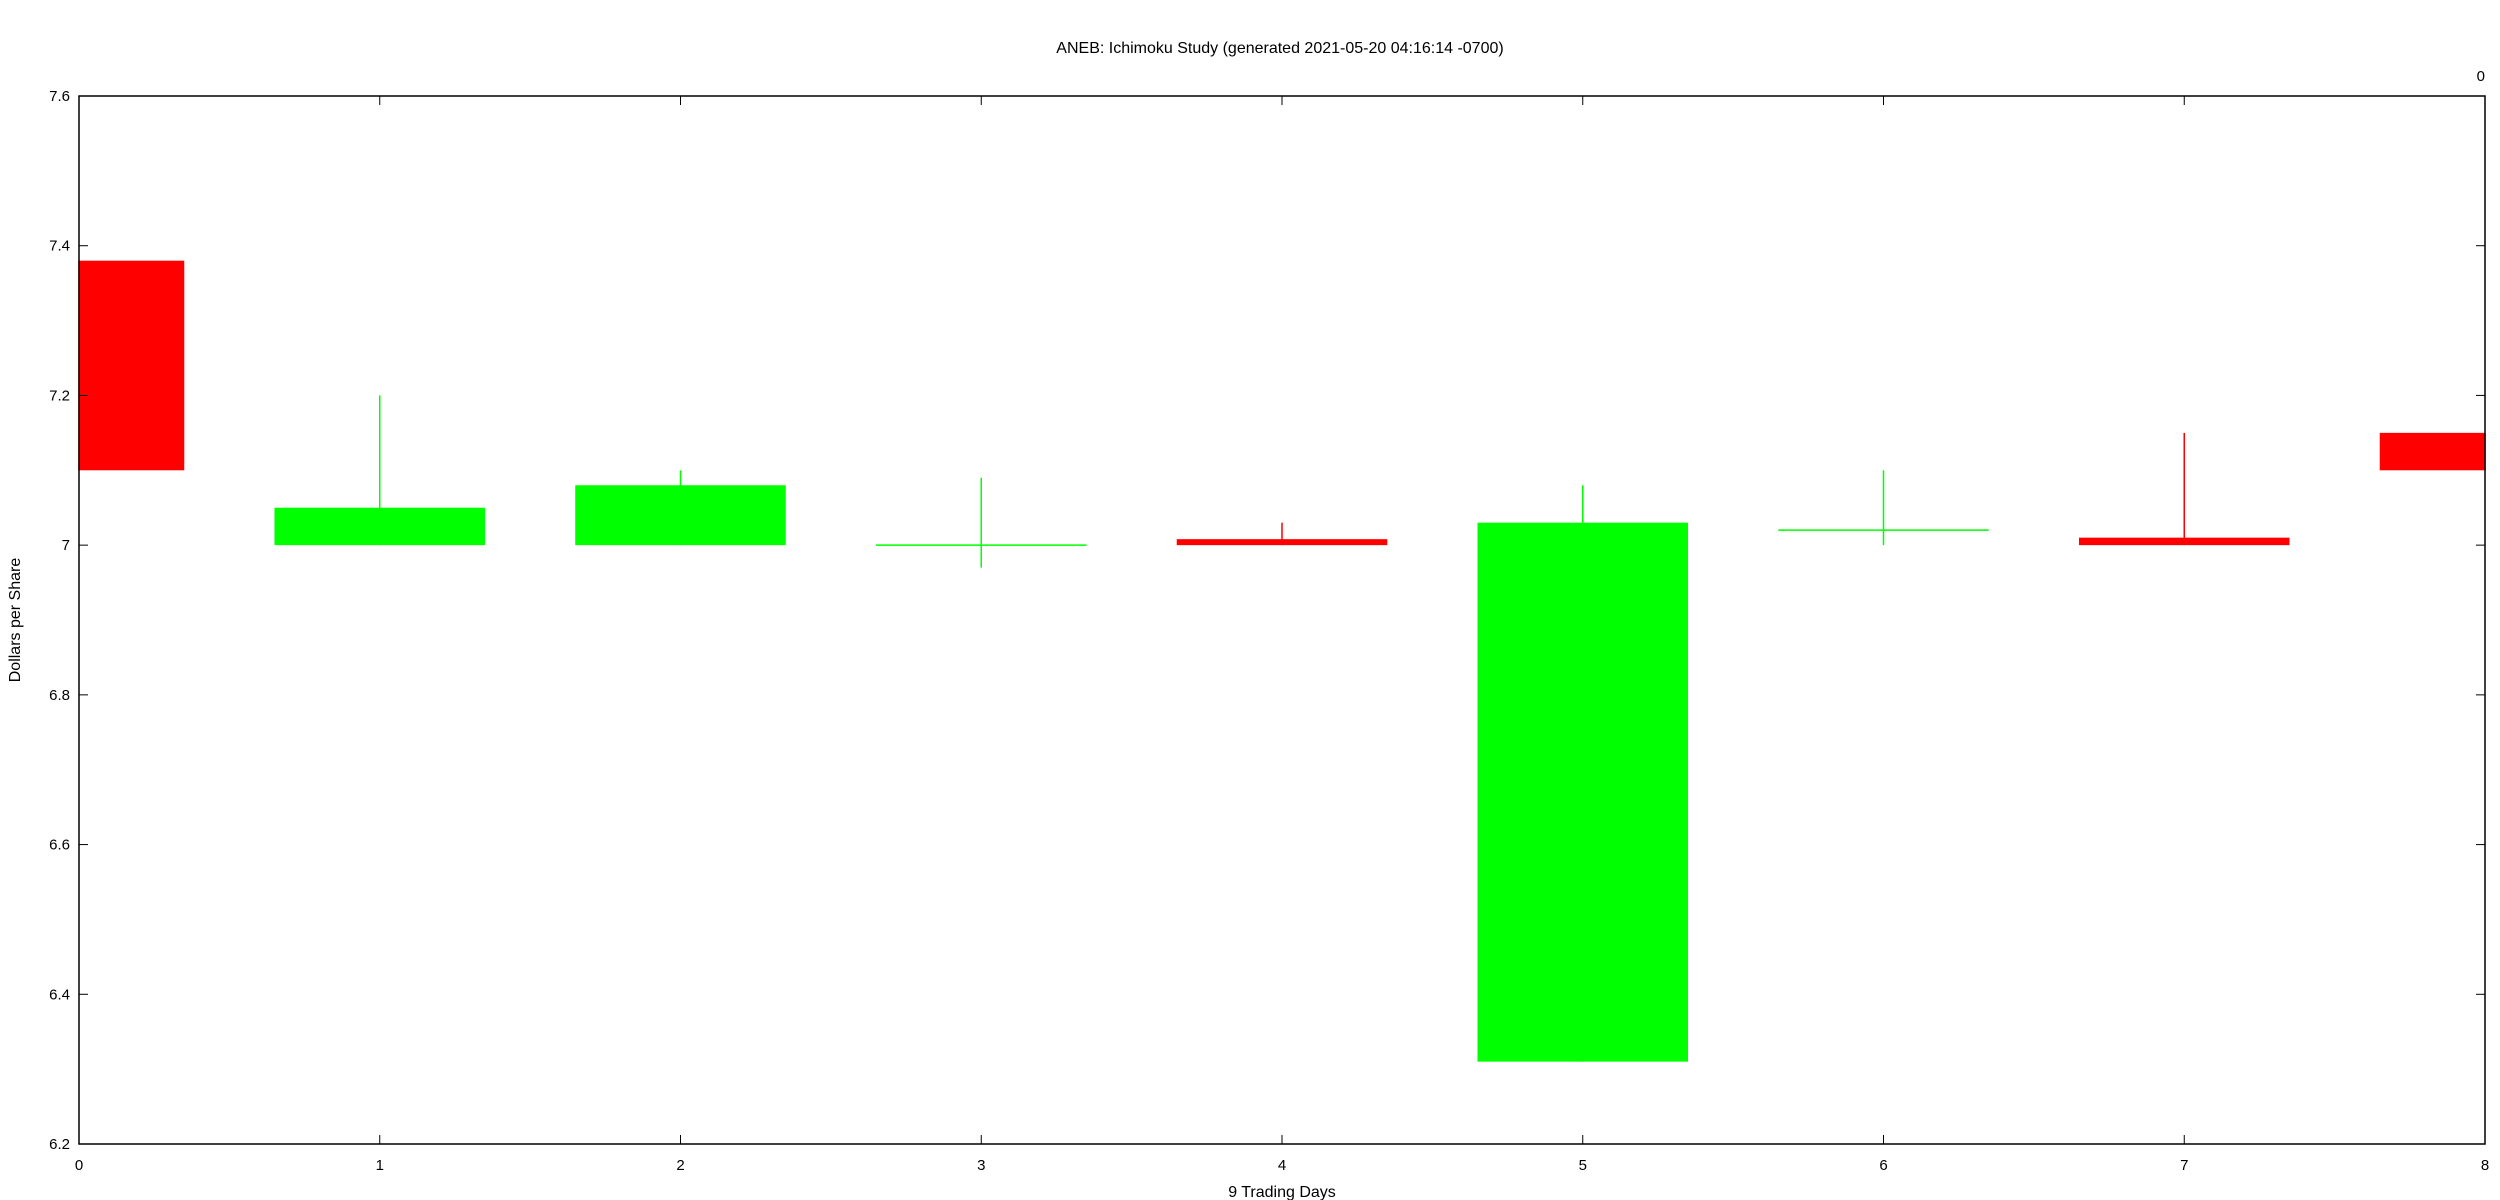 This screenshot has height=1200, width=2500. I want to click on x-tick-label: 2, so click(680, 1165).